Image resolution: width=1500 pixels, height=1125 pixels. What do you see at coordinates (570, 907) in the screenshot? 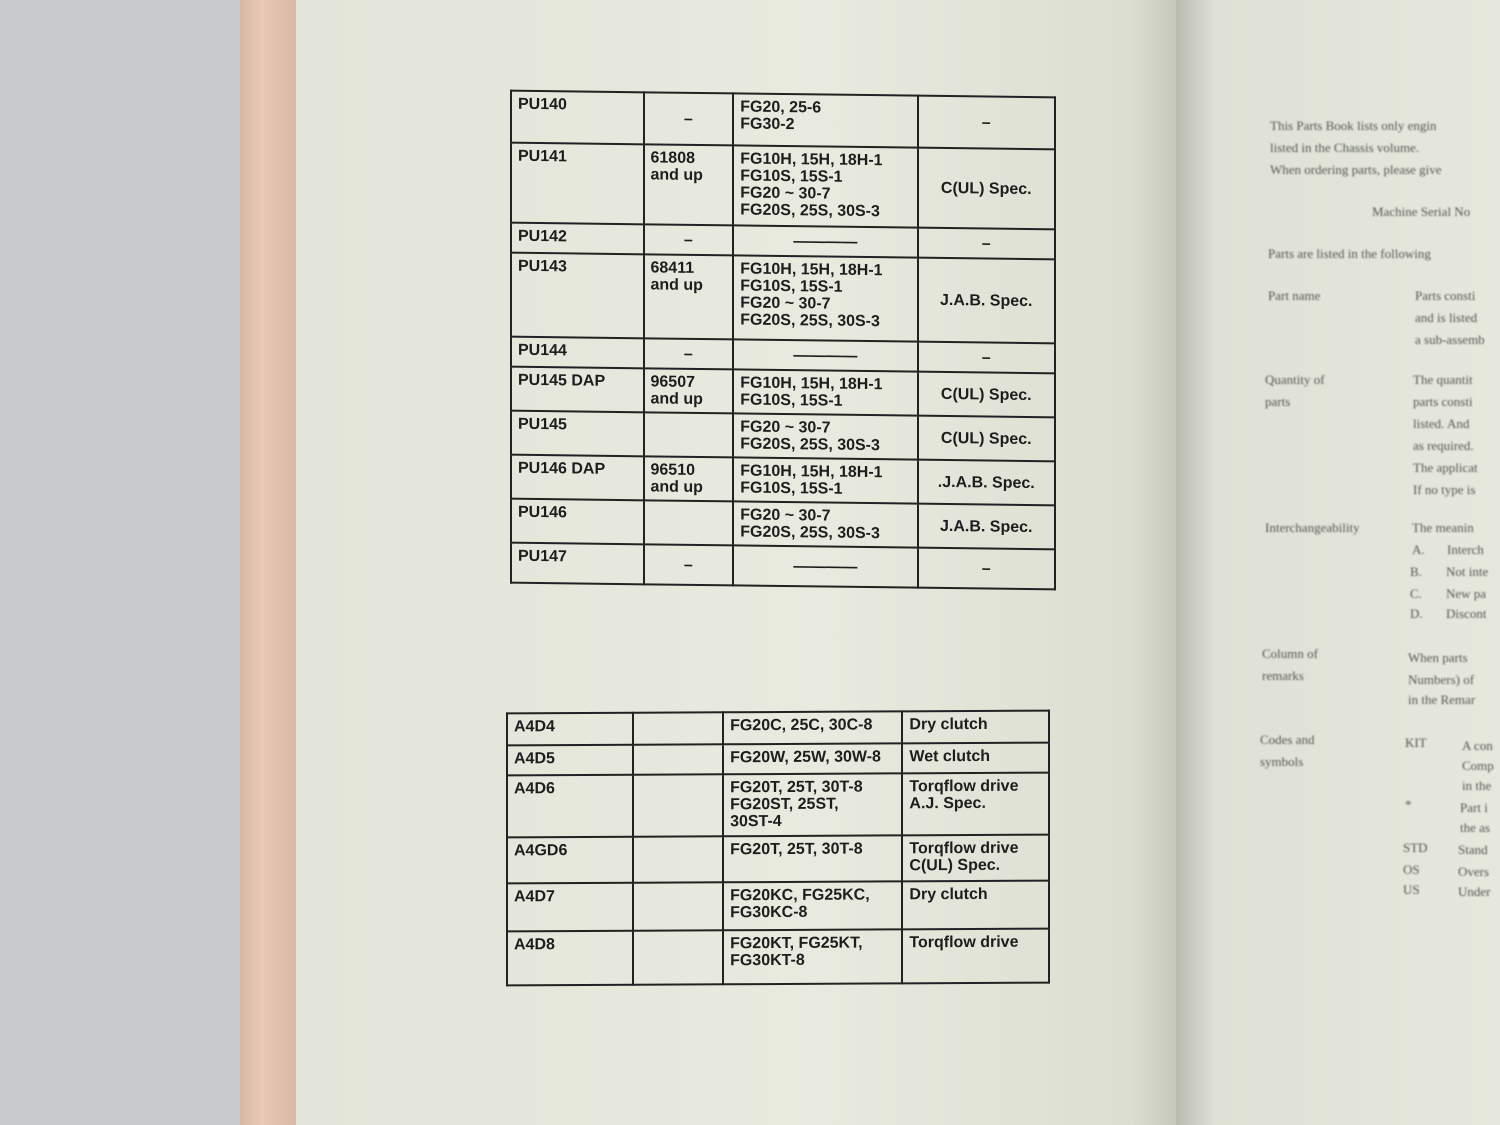
I see `part-code-cell: A4D7` at bounding box center [570, 907].